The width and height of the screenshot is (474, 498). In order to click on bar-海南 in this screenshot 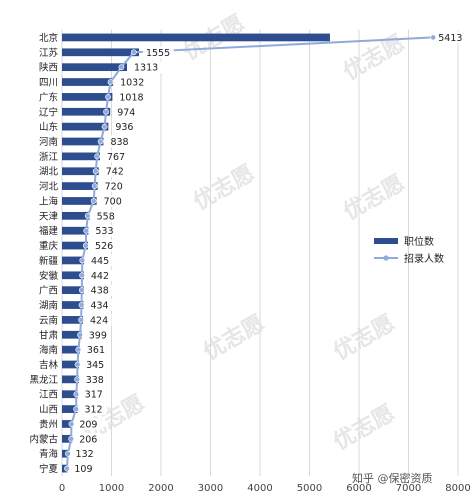, I will do `click(71, 349)`.